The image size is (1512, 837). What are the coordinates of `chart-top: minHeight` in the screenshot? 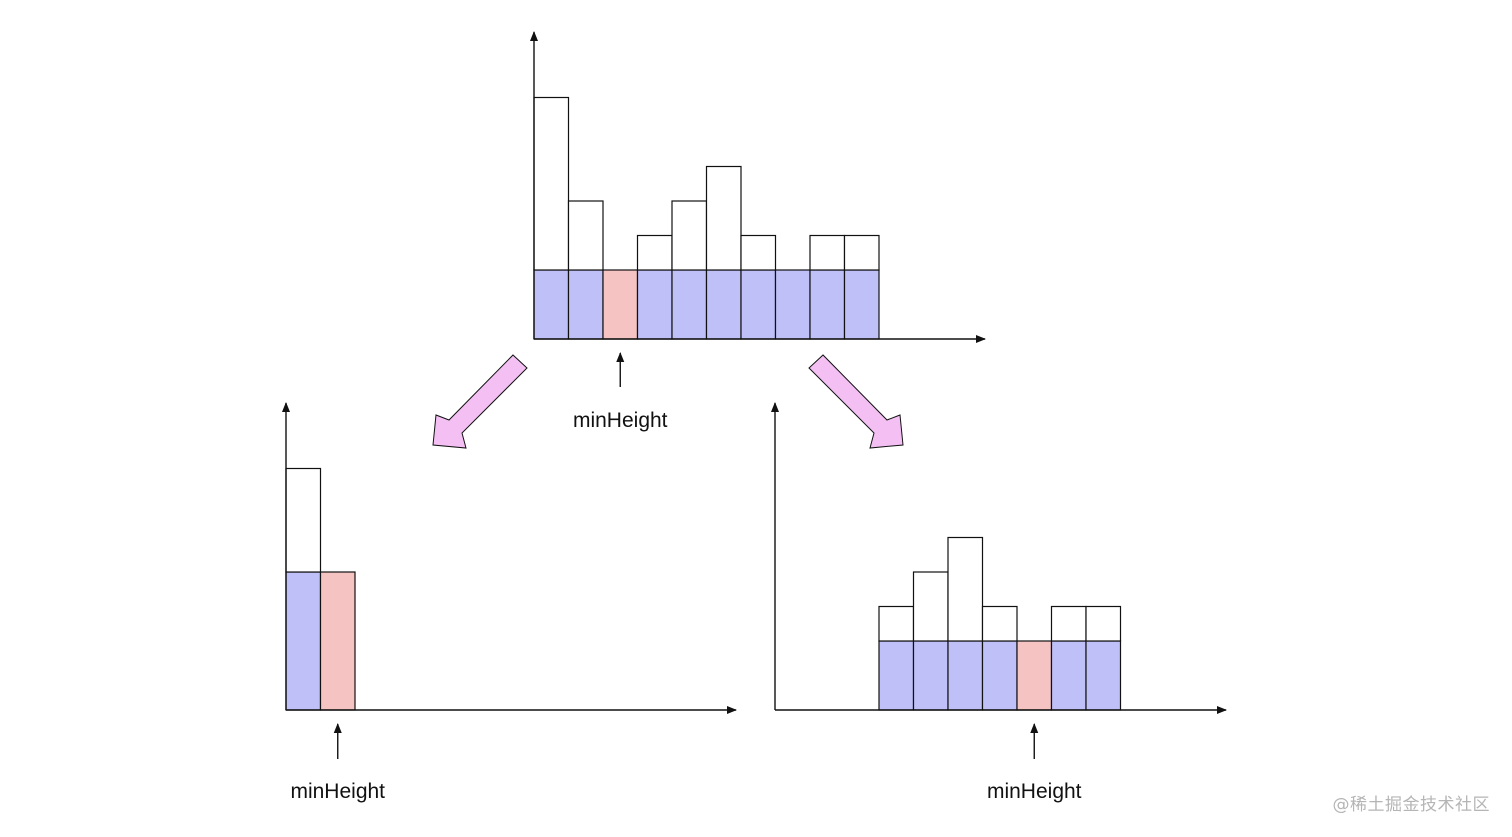 It's located at (758, 231).